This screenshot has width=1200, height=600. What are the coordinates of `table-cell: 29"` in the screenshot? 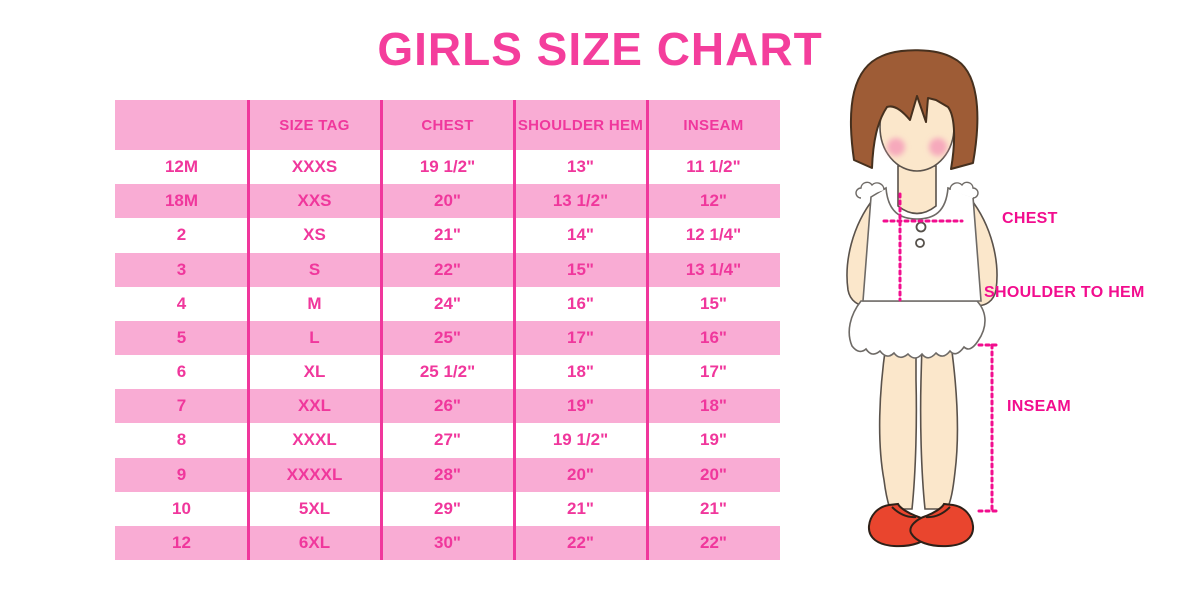 It's located at (447, 508).